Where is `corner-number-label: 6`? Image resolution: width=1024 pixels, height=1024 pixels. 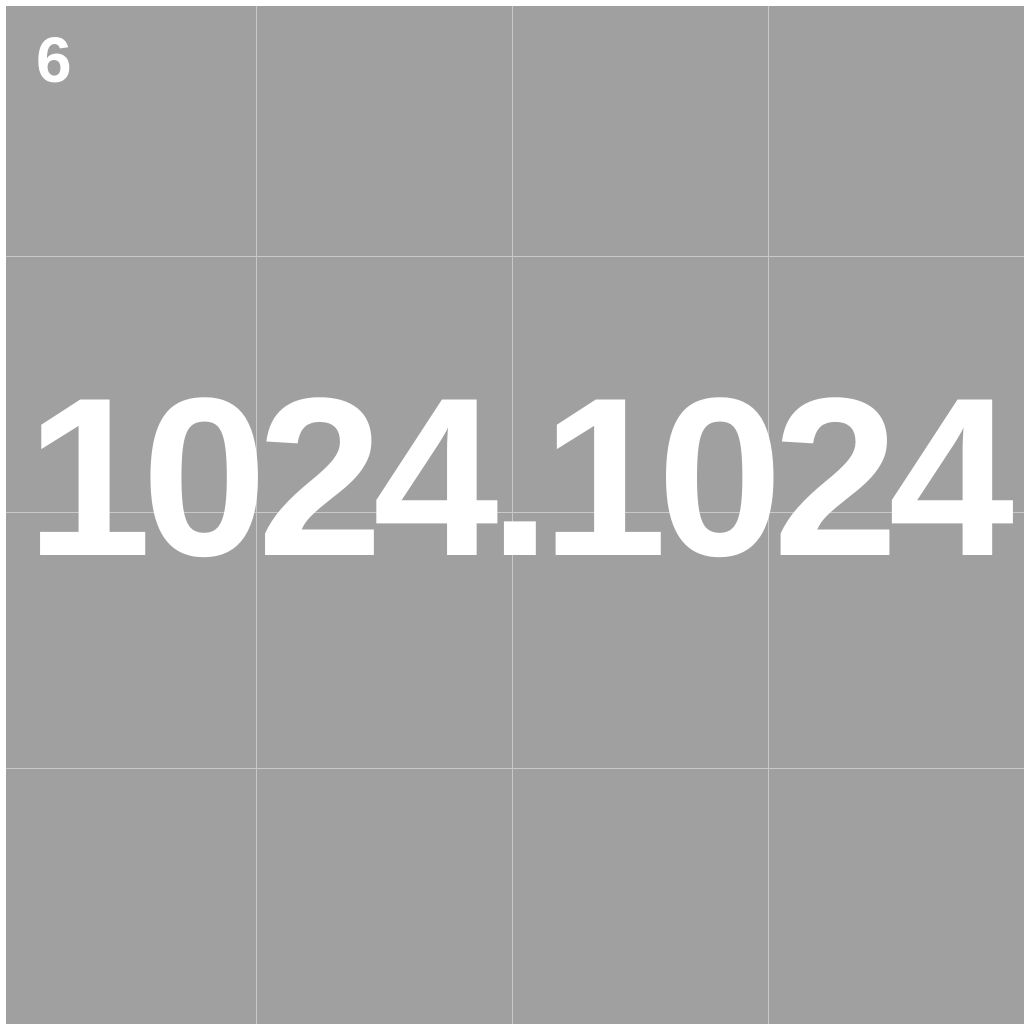
corner-number-label: 6 is located at coordinates (54, 60).